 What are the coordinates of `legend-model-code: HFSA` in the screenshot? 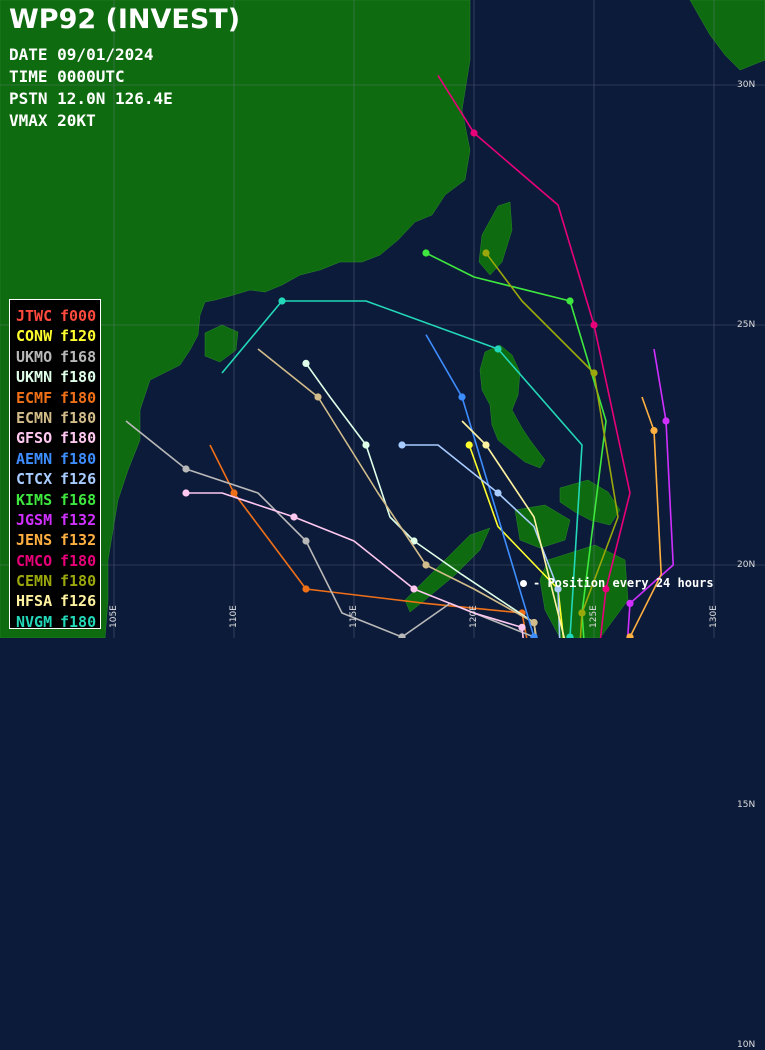 It's located at (34, 601).